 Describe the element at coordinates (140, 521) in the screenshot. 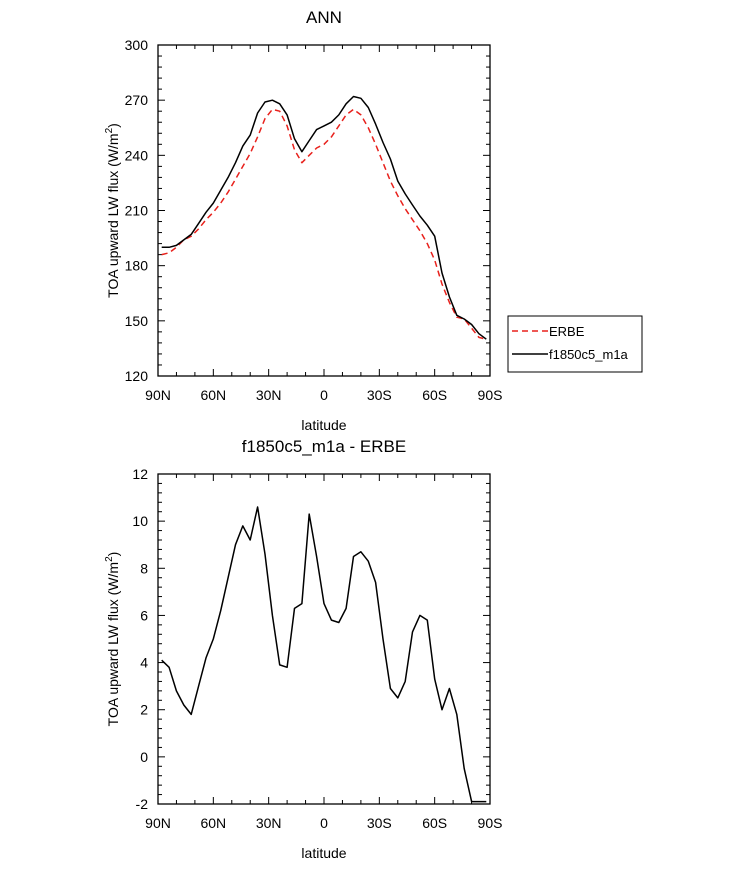

I see `y-tick-label: 10` at that location.